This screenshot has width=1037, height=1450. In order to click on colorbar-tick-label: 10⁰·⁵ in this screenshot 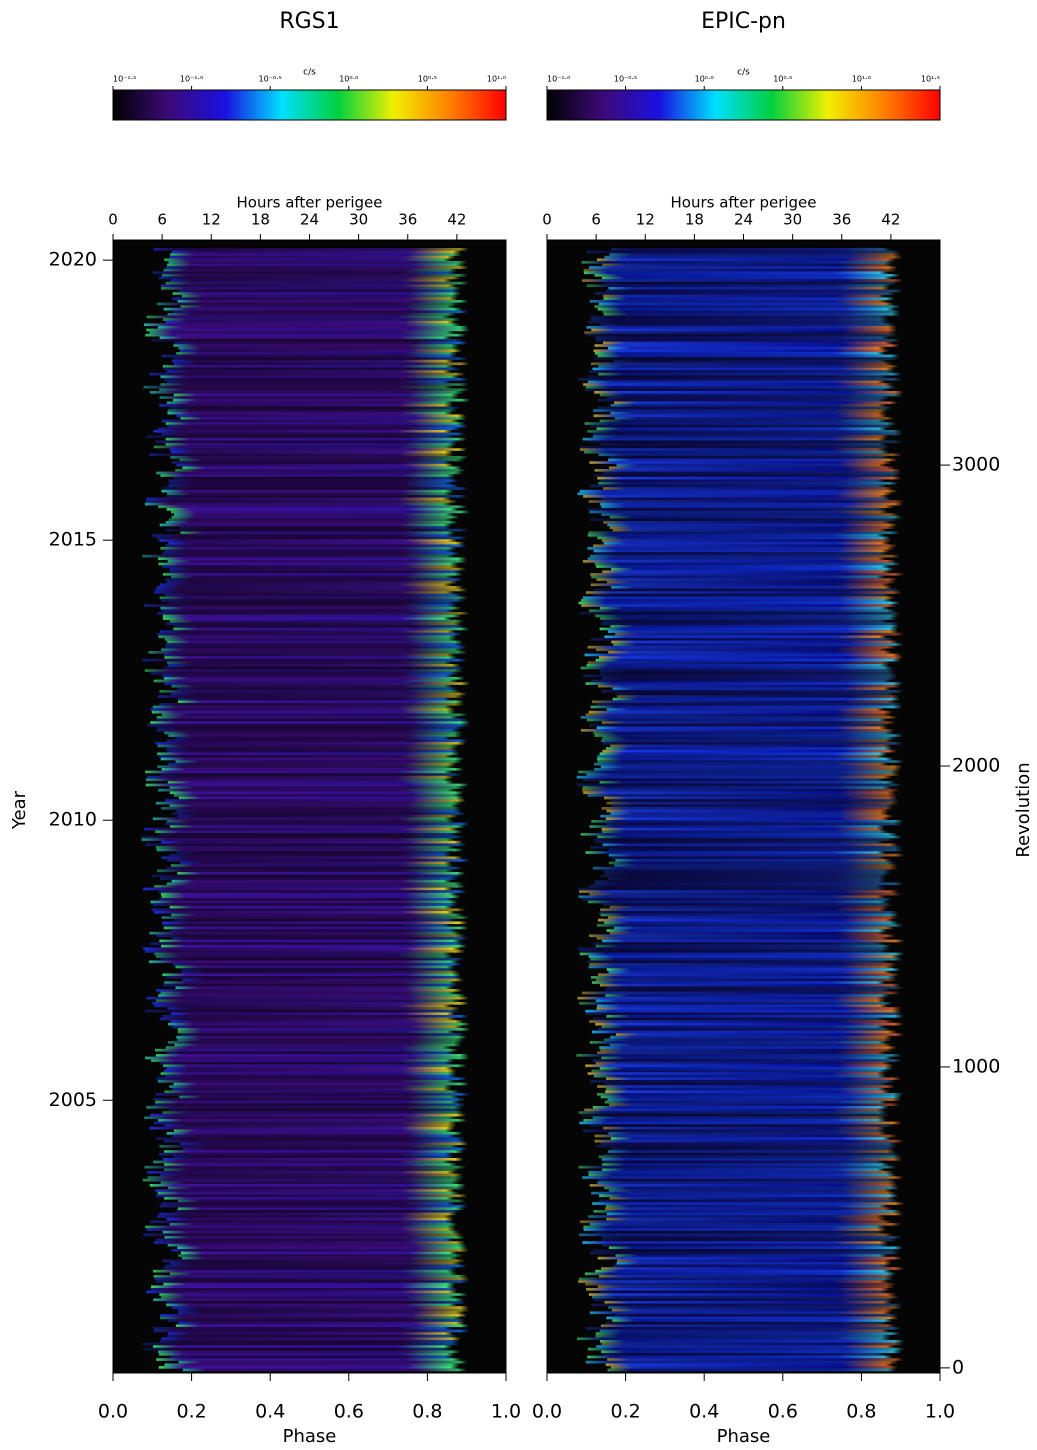, I will do `click(427, 79)`.